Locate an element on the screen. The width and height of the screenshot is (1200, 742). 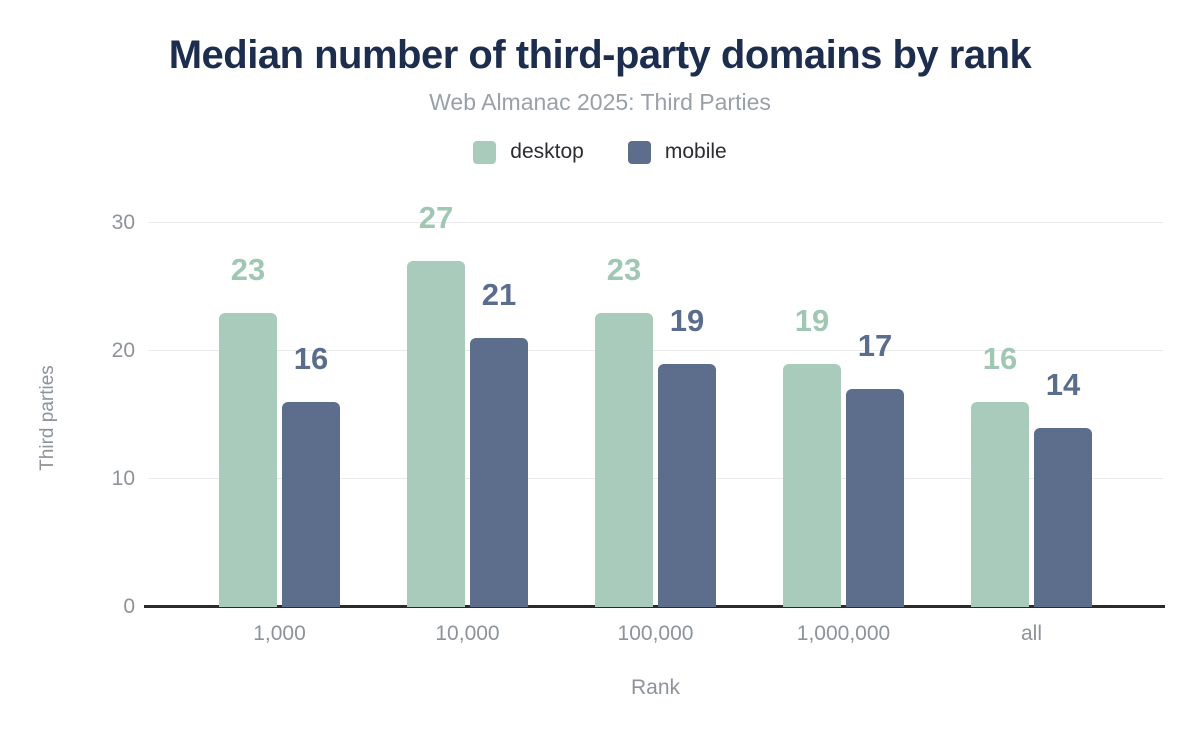
legend-label-desktop: desktop is located at coordinates (547, 151).